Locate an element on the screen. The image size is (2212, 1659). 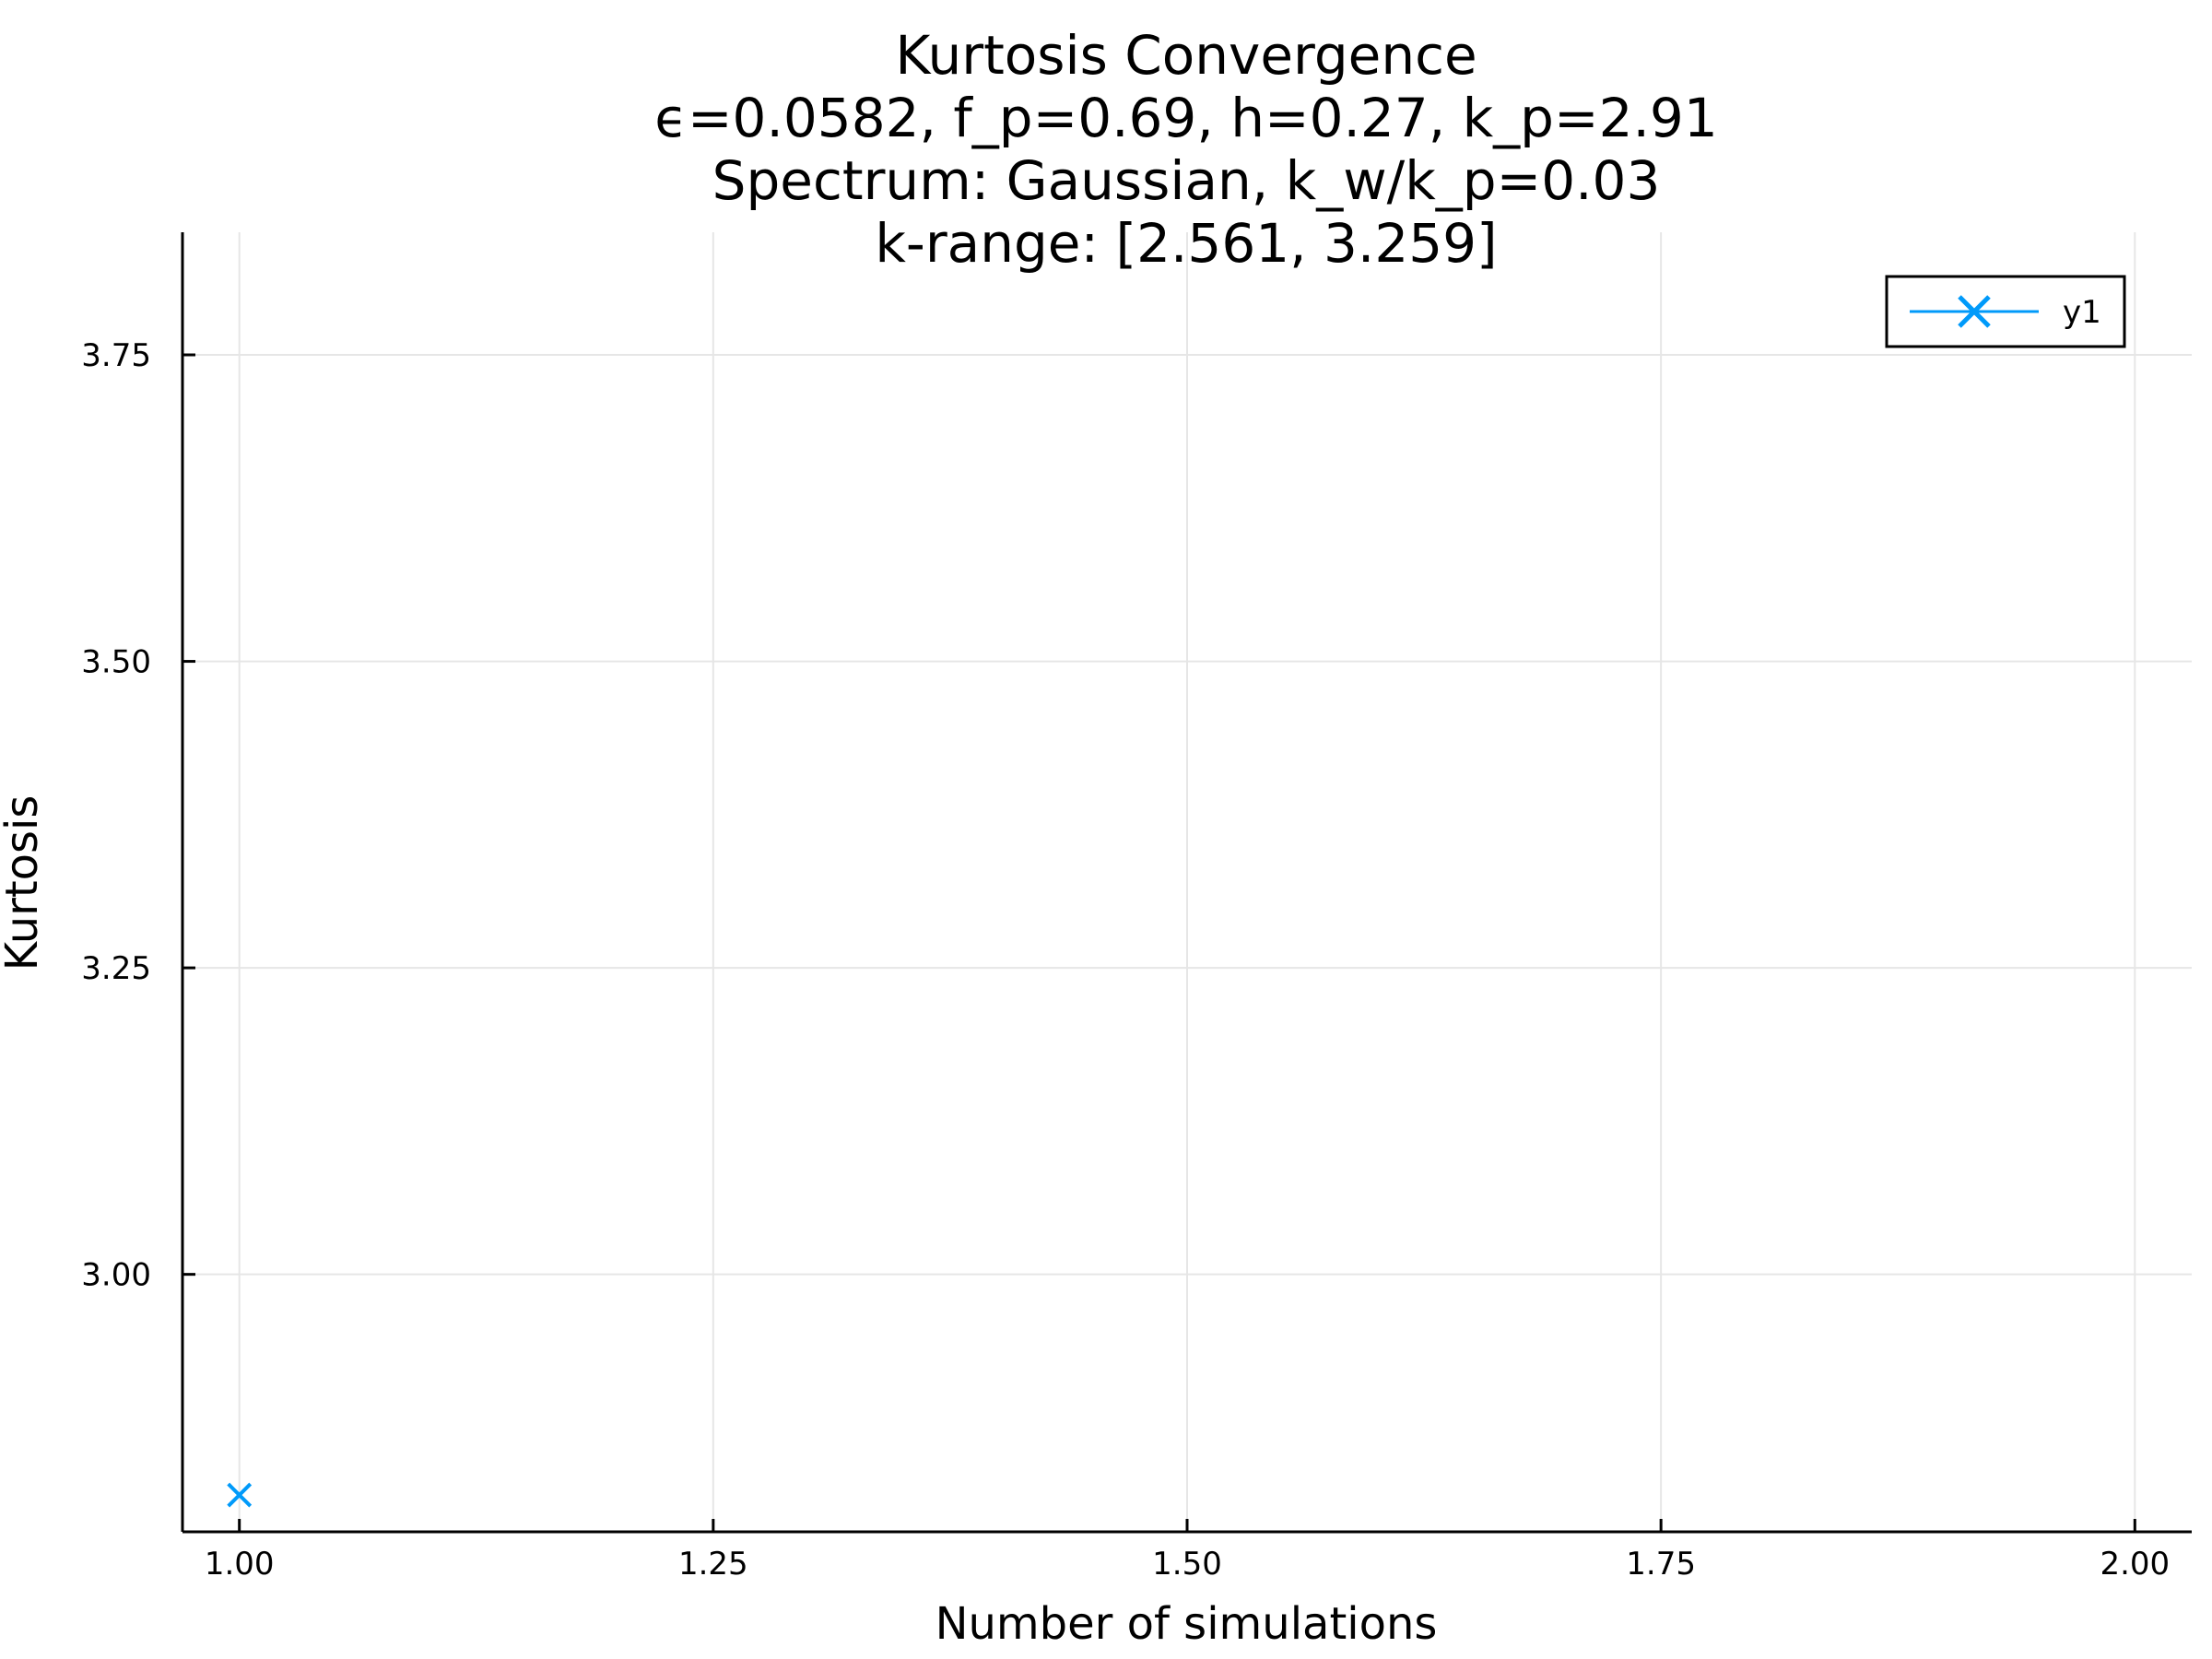
y-tick-label-0: 3.00 is located at coordinates (116, 1275).